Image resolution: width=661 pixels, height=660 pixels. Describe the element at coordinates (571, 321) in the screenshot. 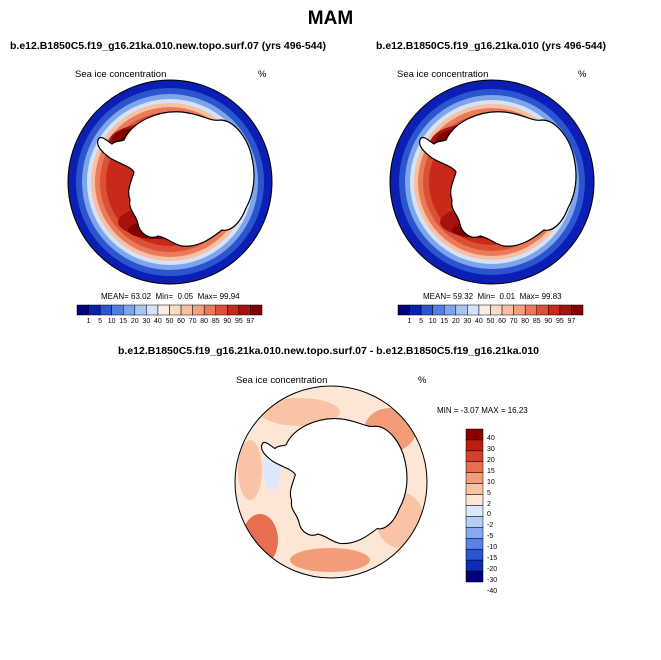

I see `right-colorbar-tick-14: 97` at that location.